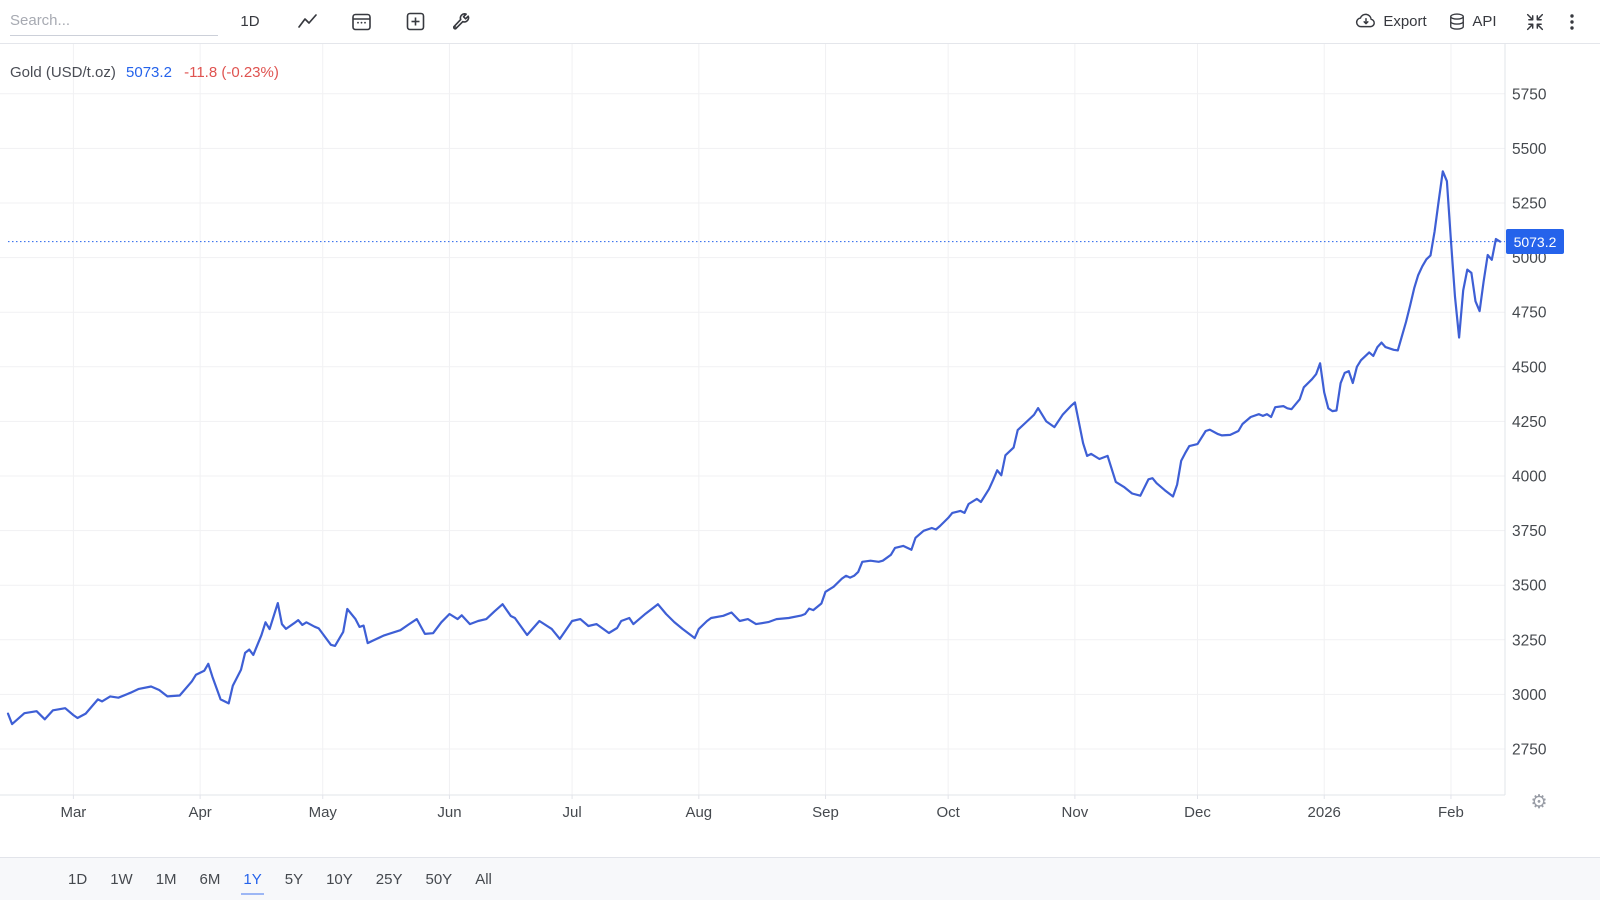  Describe the element at coordinates (1529, 531) in the screenshot. I see `y-axis-label: 3750` at that location.